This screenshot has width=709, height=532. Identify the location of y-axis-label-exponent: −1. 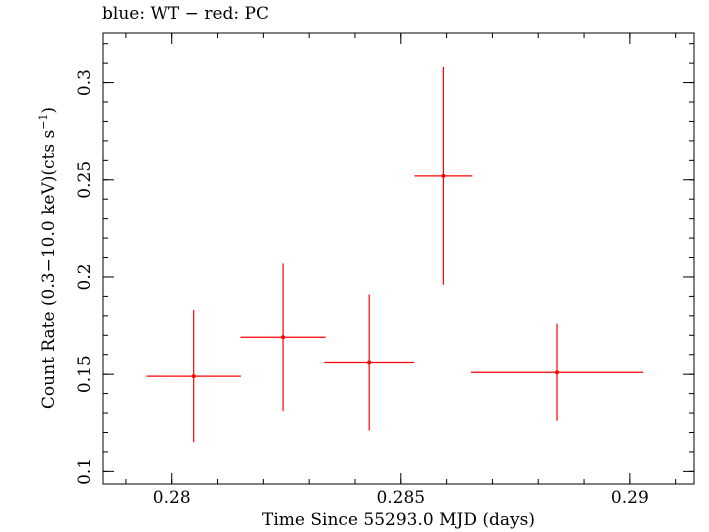
(43, 121).